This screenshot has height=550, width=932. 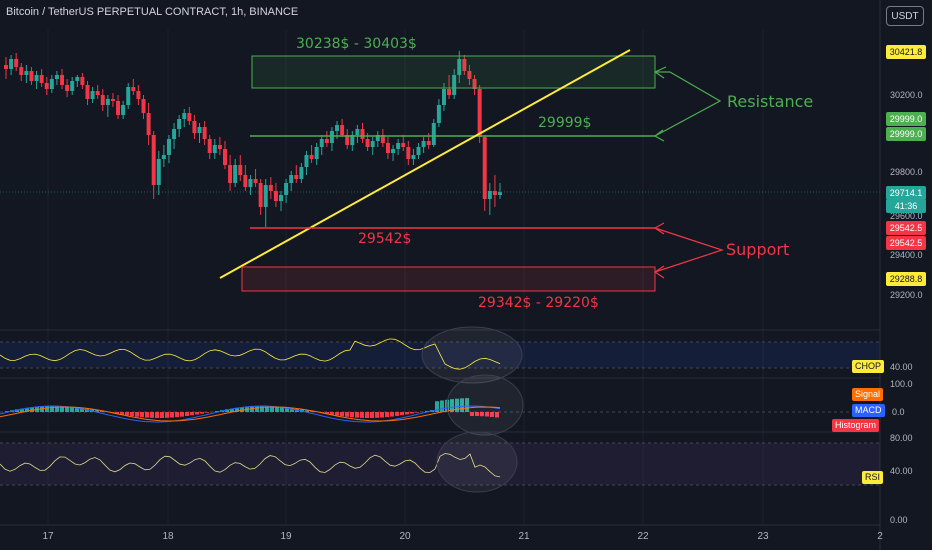 I want to click on resistance-level-label: 29999$, so click(x=565, y=123).